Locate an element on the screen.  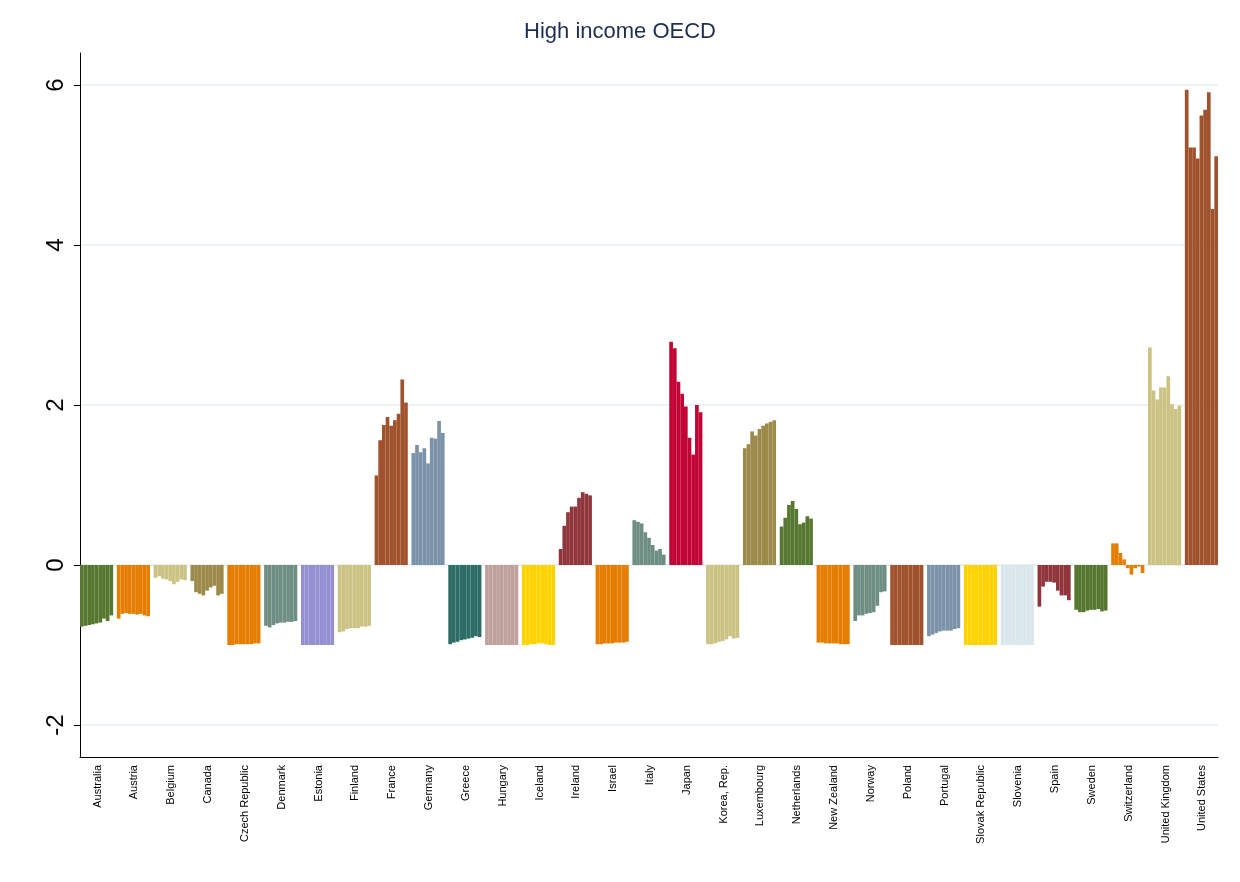
x-tick-label: Portugal is located at coordinates (943, 785).